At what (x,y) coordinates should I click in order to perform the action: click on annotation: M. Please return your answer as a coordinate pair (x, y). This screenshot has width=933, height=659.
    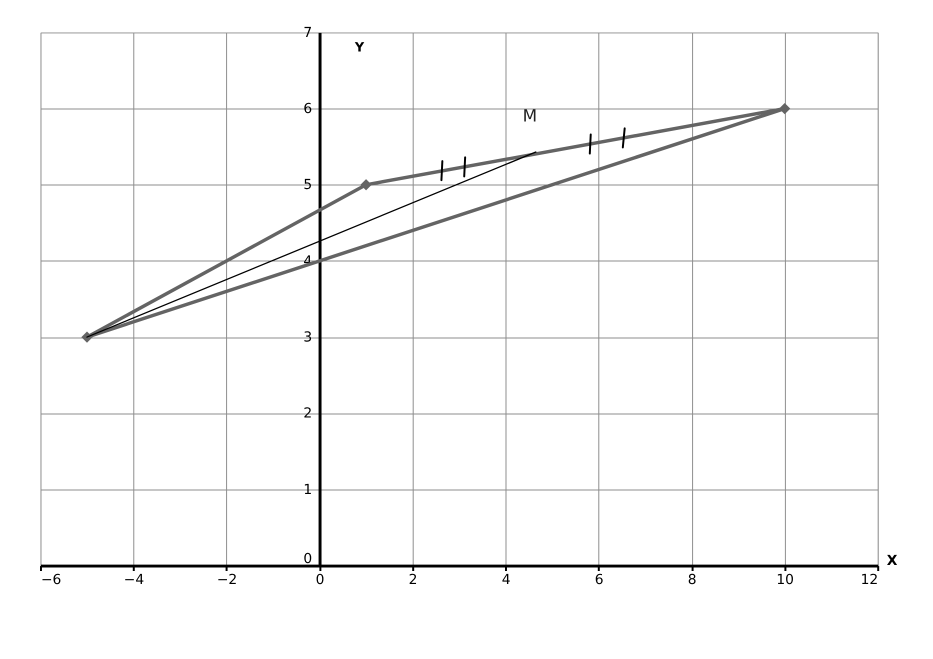
    Looking at the image, I should click on (530, 115).